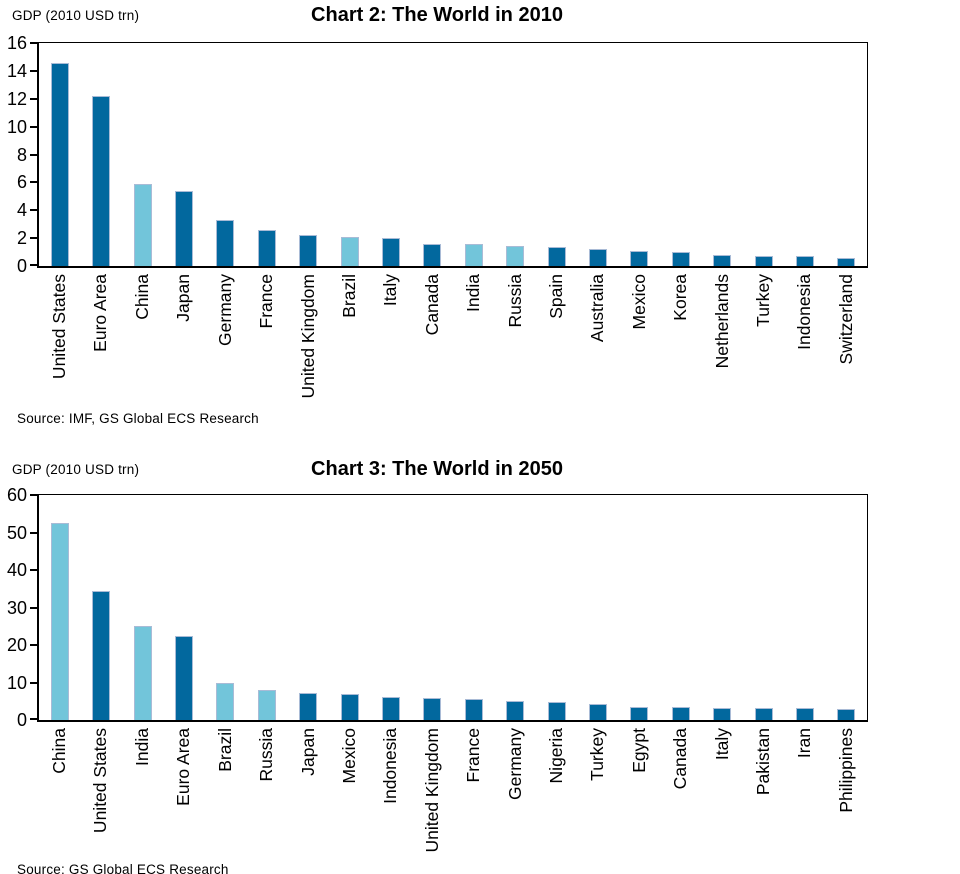  I want to click on x-label-iran: Iran, so click(804, 743).